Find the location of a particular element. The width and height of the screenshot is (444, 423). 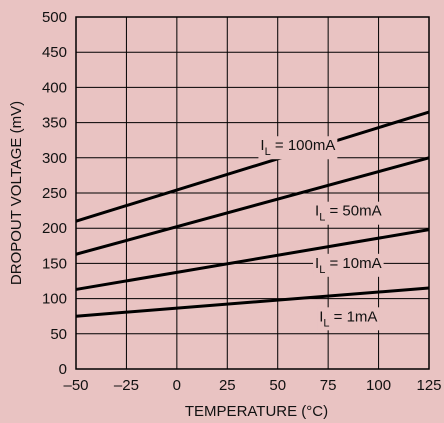

y-tick-label: 250 is located at coordinates (54, 193).